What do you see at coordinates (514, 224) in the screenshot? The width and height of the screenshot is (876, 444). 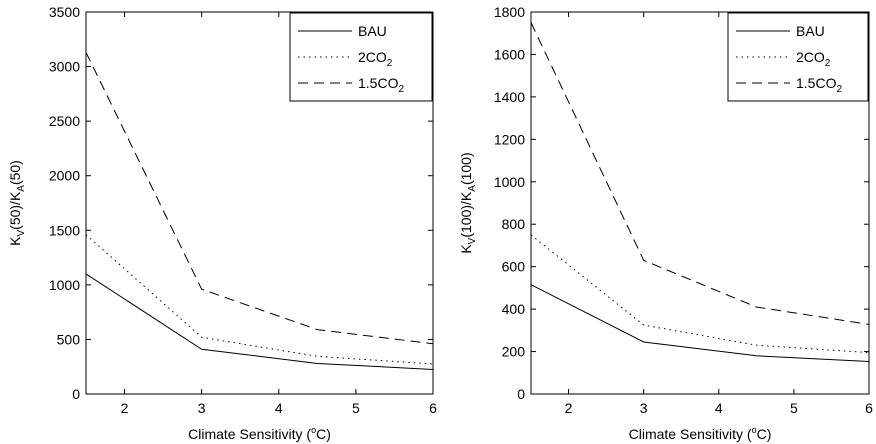 I see `y-tick-label: 800` at bounding box center [514, 224].